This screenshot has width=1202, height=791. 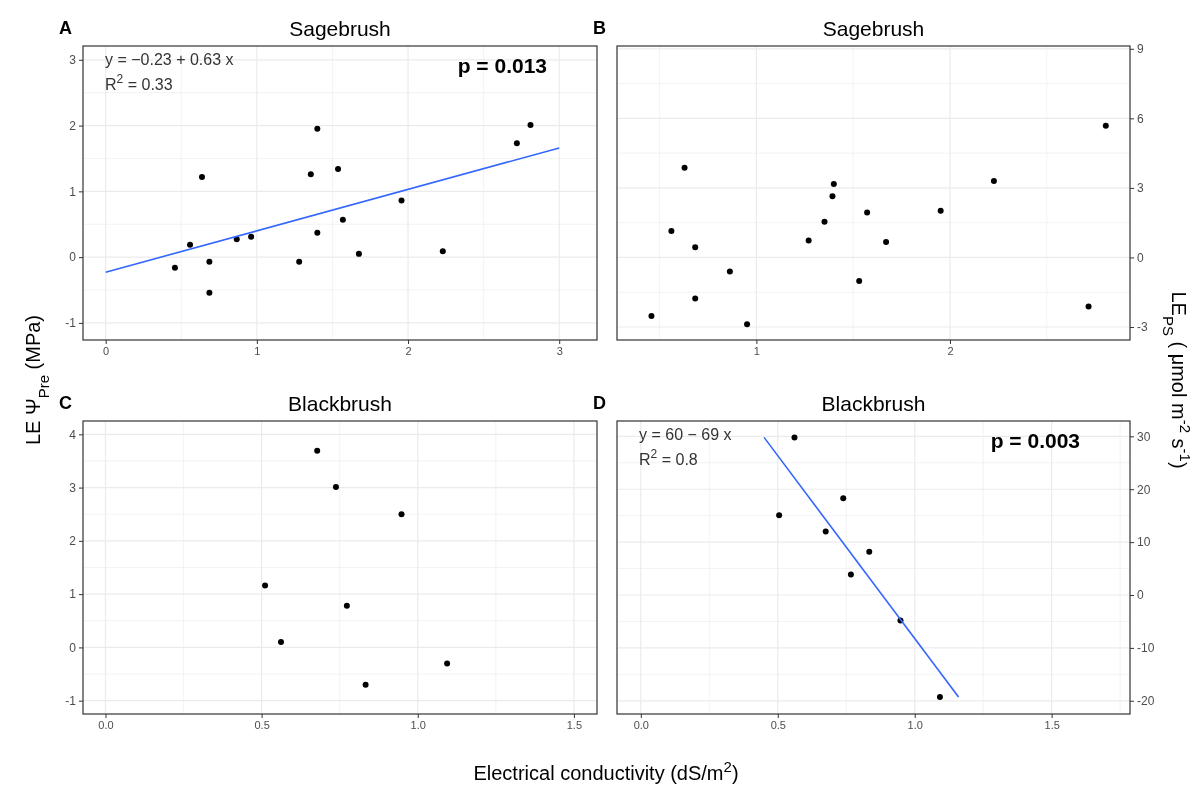 What do you see at coordinates (1144, 436) in the screenshot?
I see `y2-tick-label: 30` at bounding box center [1144, 436].